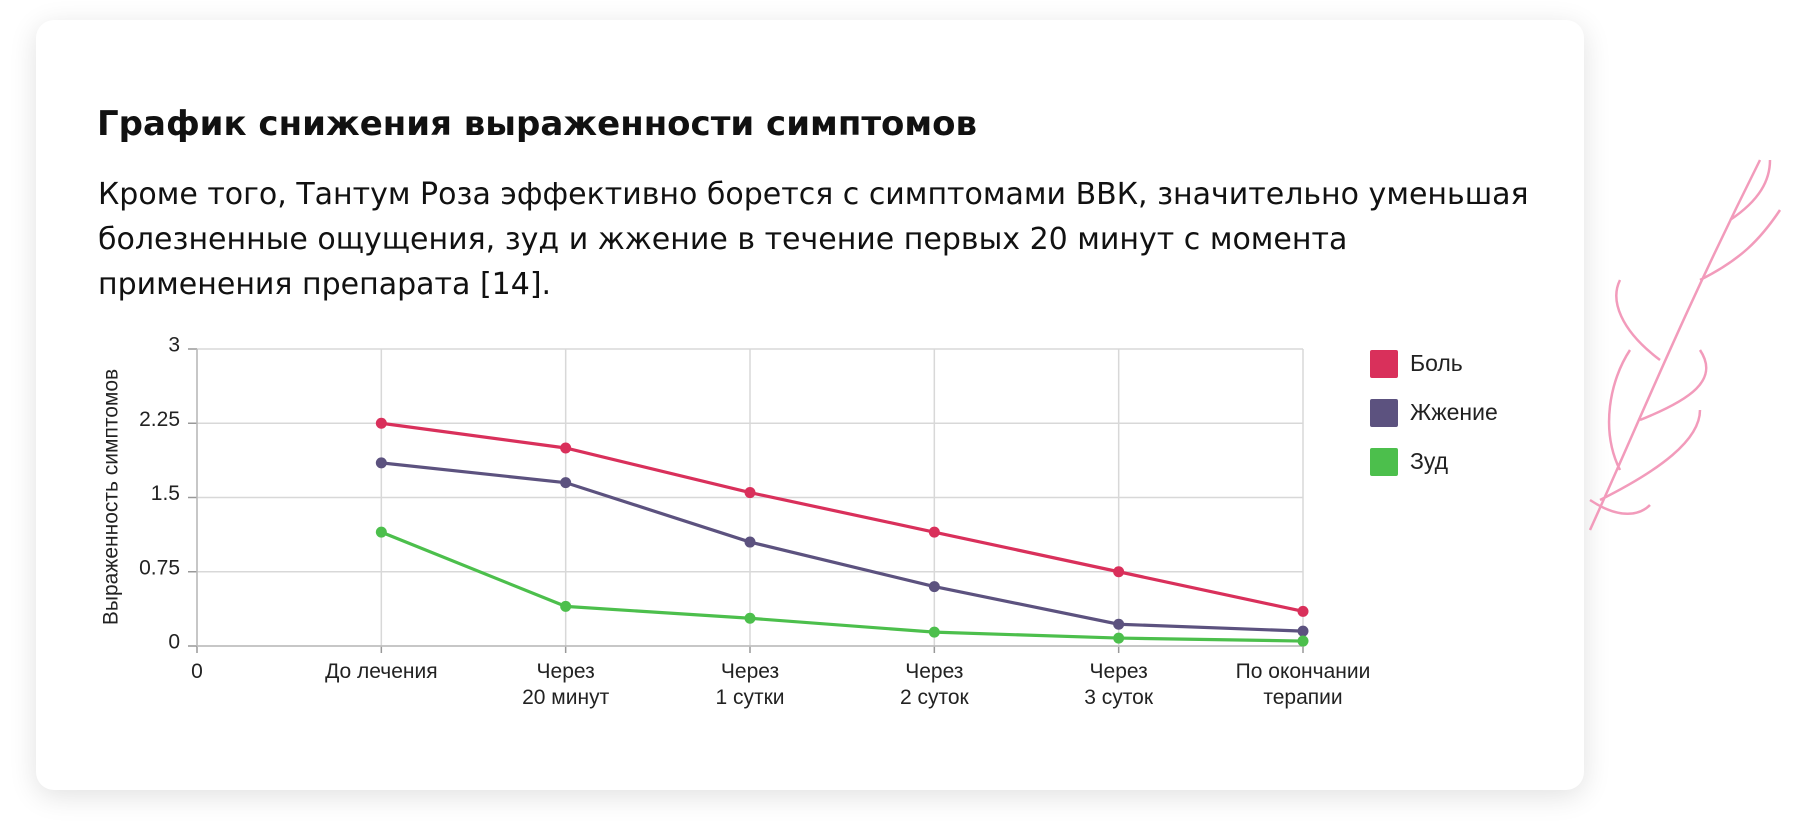 The width and height of the screenshot is (1809, 838). I want to click on x-tick-label: Через 2 суток, so click(934, 684).